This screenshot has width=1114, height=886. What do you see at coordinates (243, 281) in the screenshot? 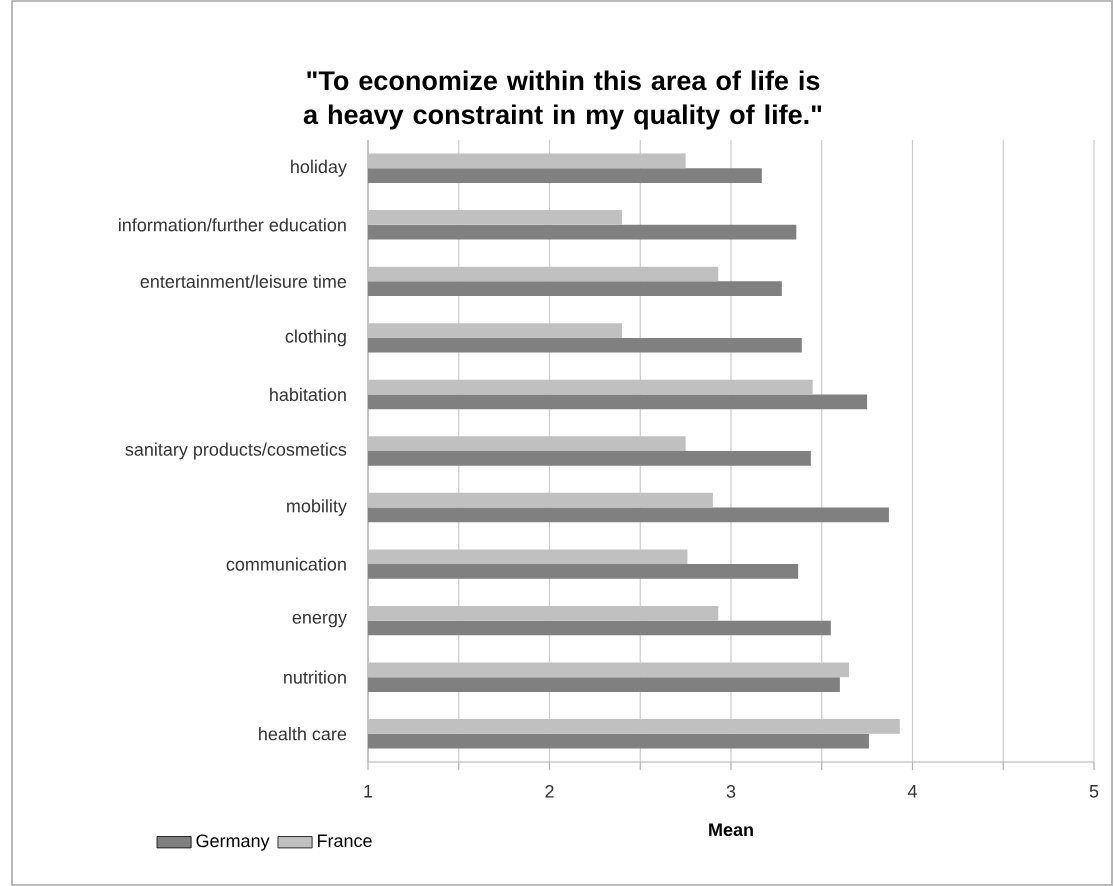
I see `y-tick-label: entertainment/leisure time` at bounding box center [243, 281].